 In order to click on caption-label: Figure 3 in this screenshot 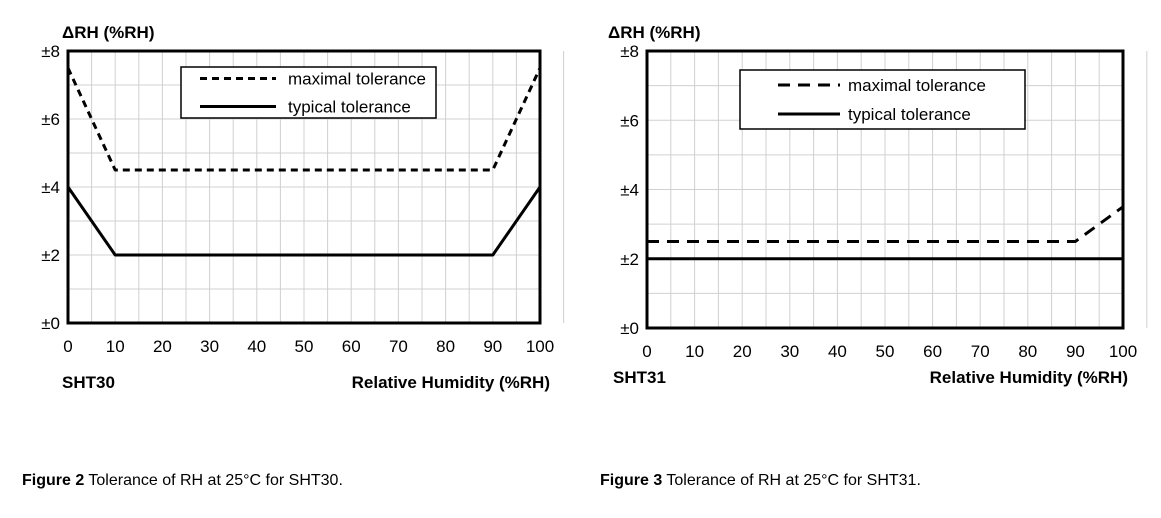, I will do `click(631, 480)`.